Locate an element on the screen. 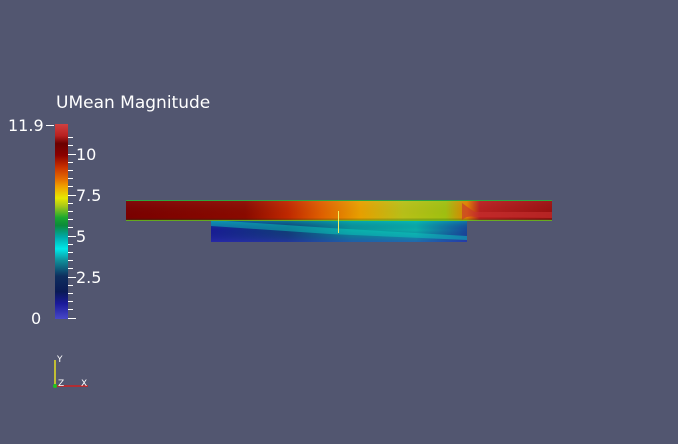 The height and width of the screenshot is (444, 678). legend-label-10: 10 is located at coordinates (86, 154).